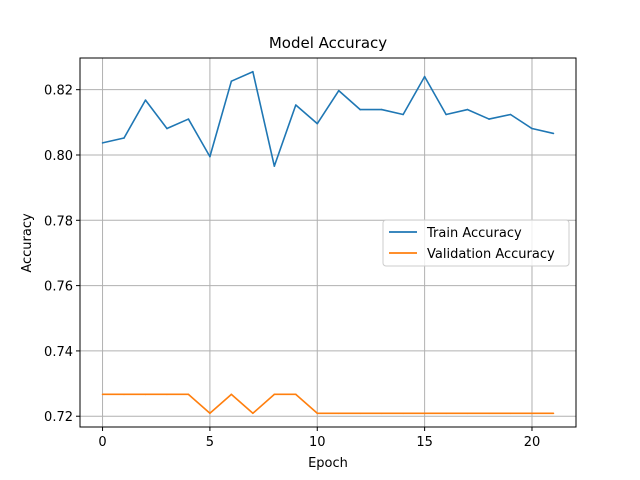  What do you see at coordinates (102, 442) in the screenshot?
I see `x-tick-label: 0` at bounding box center [102, 442].